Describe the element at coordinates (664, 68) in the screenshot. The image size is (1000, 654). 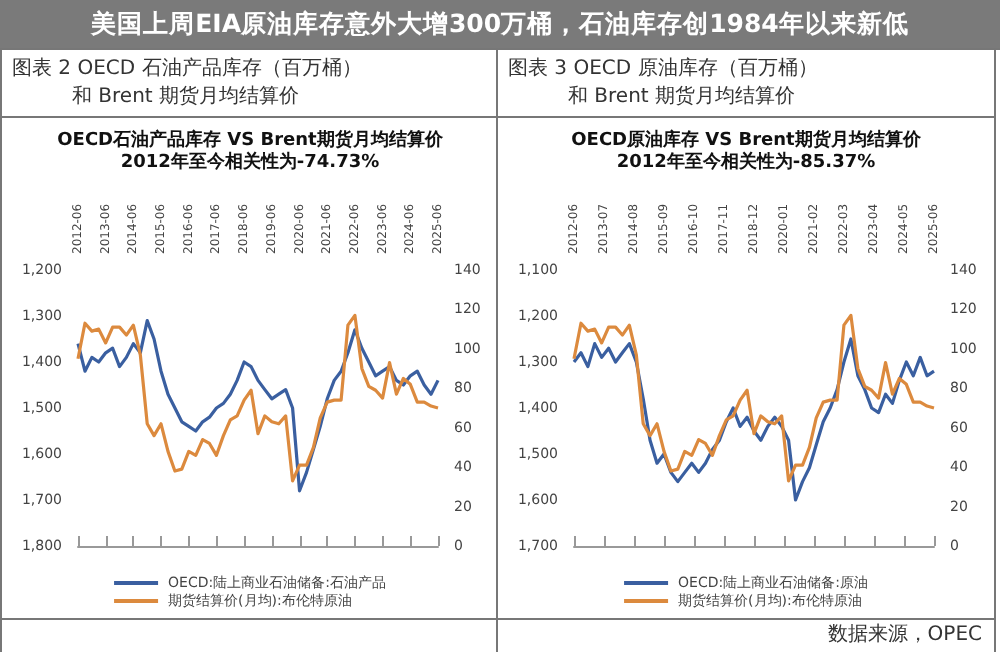
I see `text: 图表 3 OECD 原油库存（百万桶）` at that location.